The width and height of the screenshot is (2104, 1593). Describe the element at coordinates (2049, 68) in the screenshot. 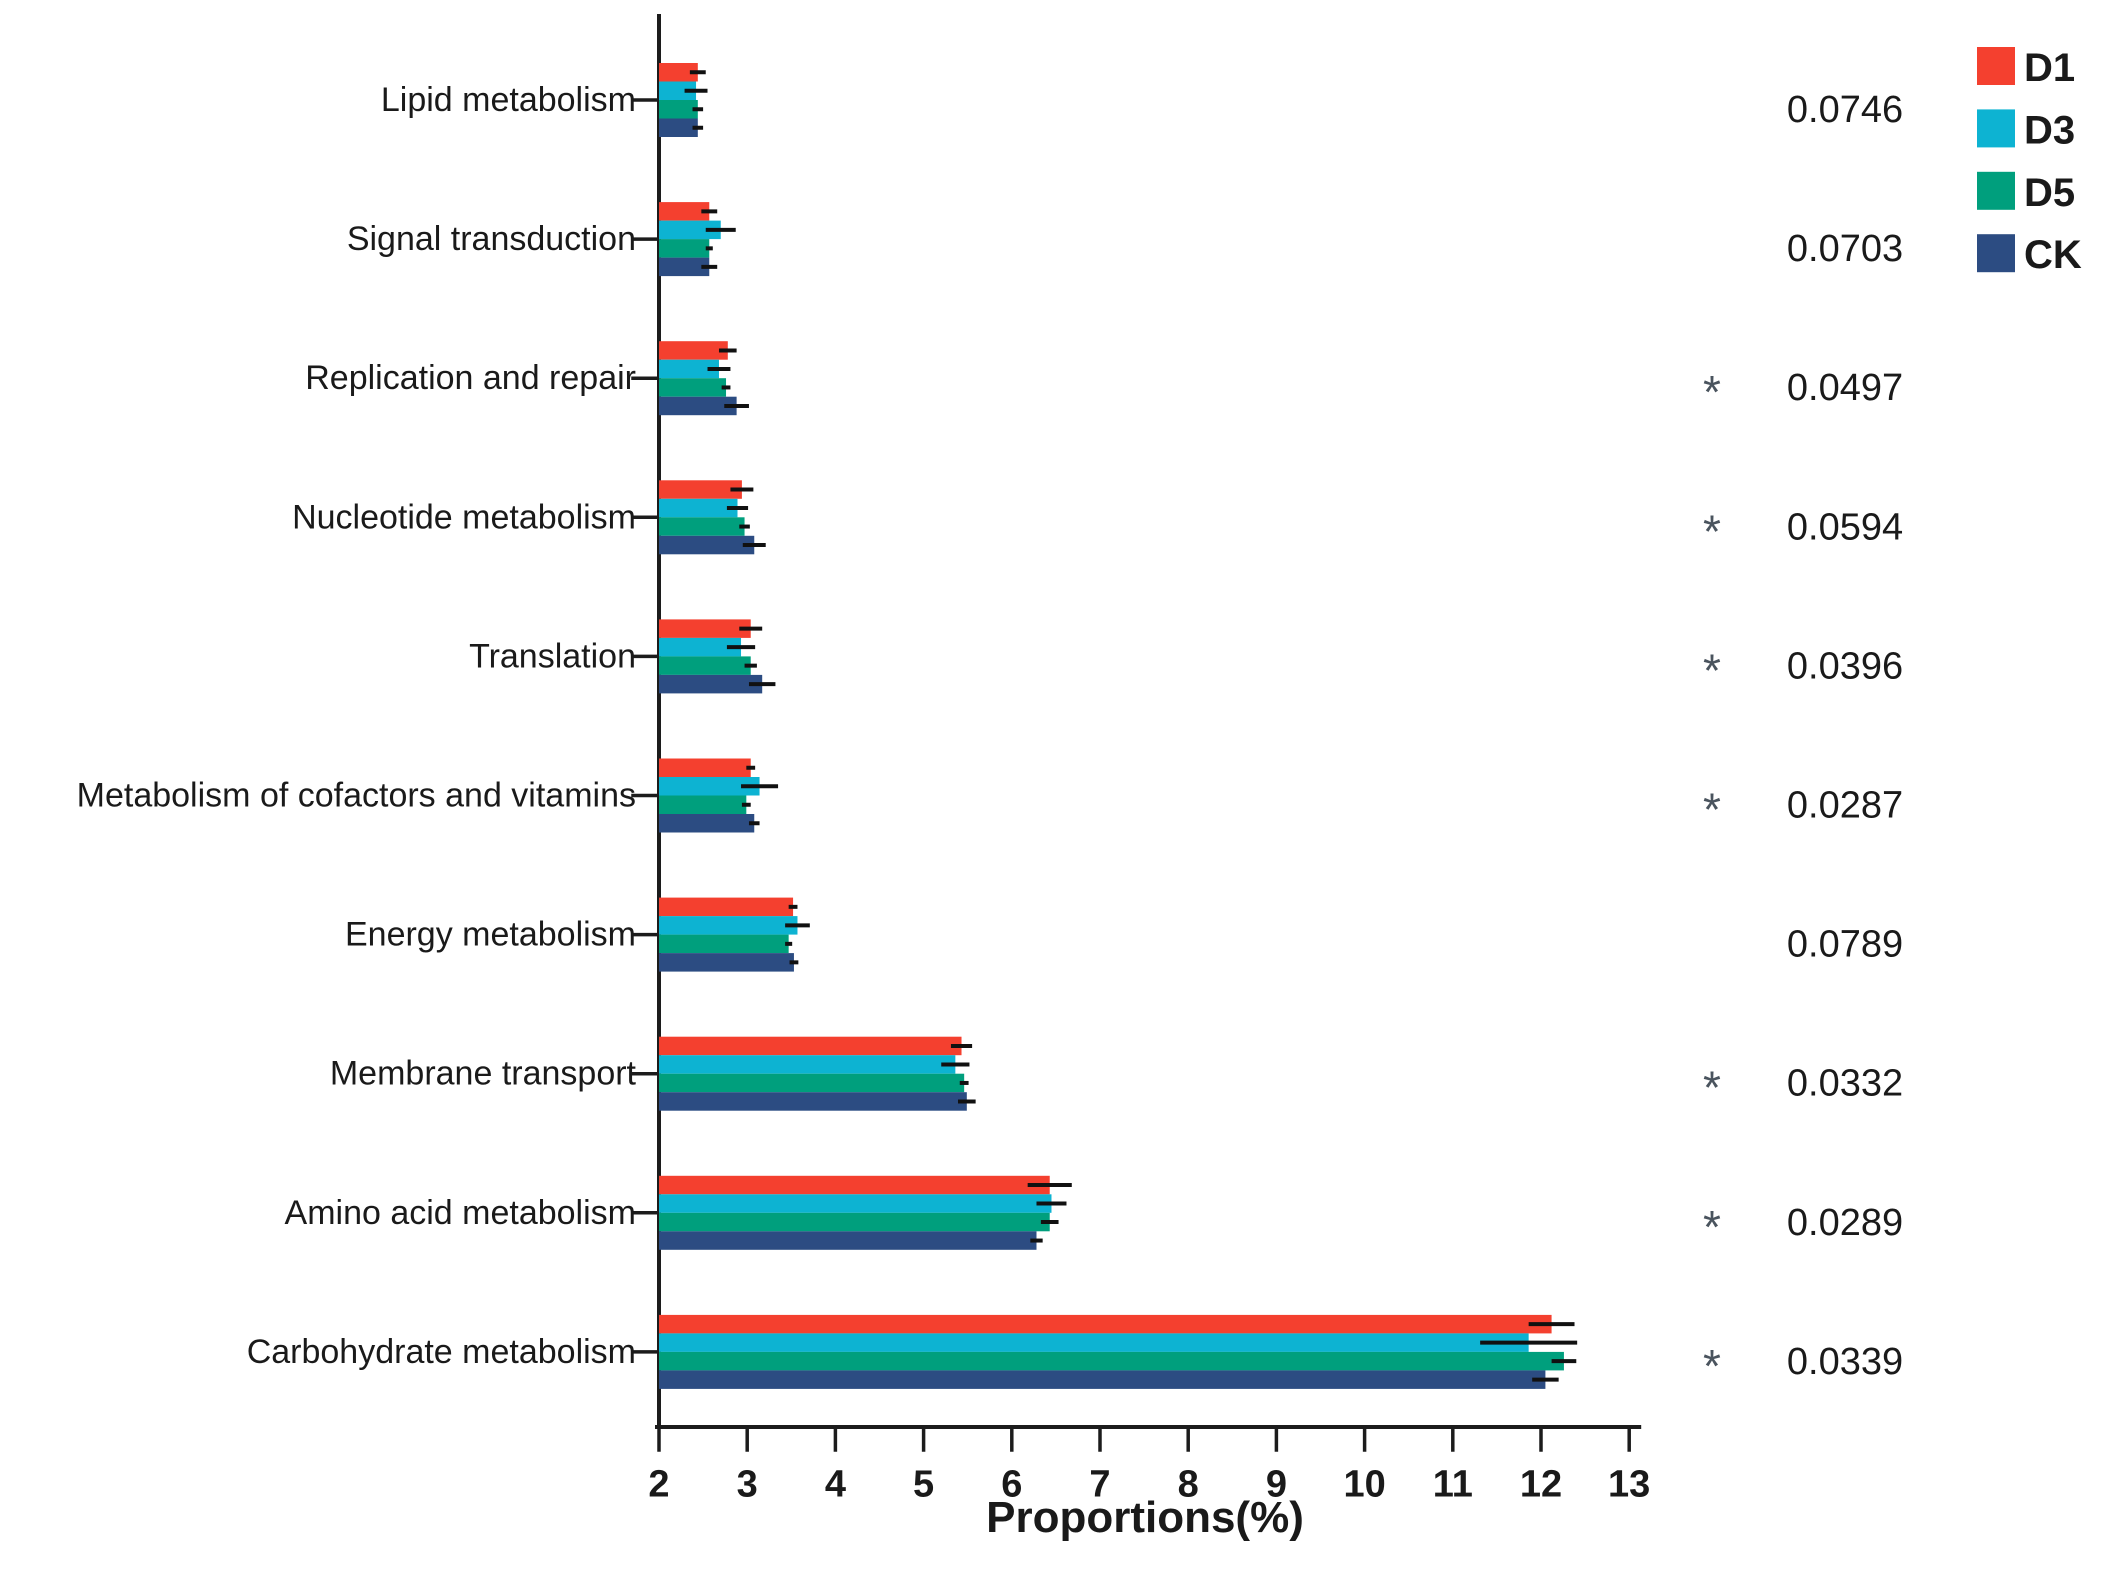

I see `legend-label-d1: D1` at that location.